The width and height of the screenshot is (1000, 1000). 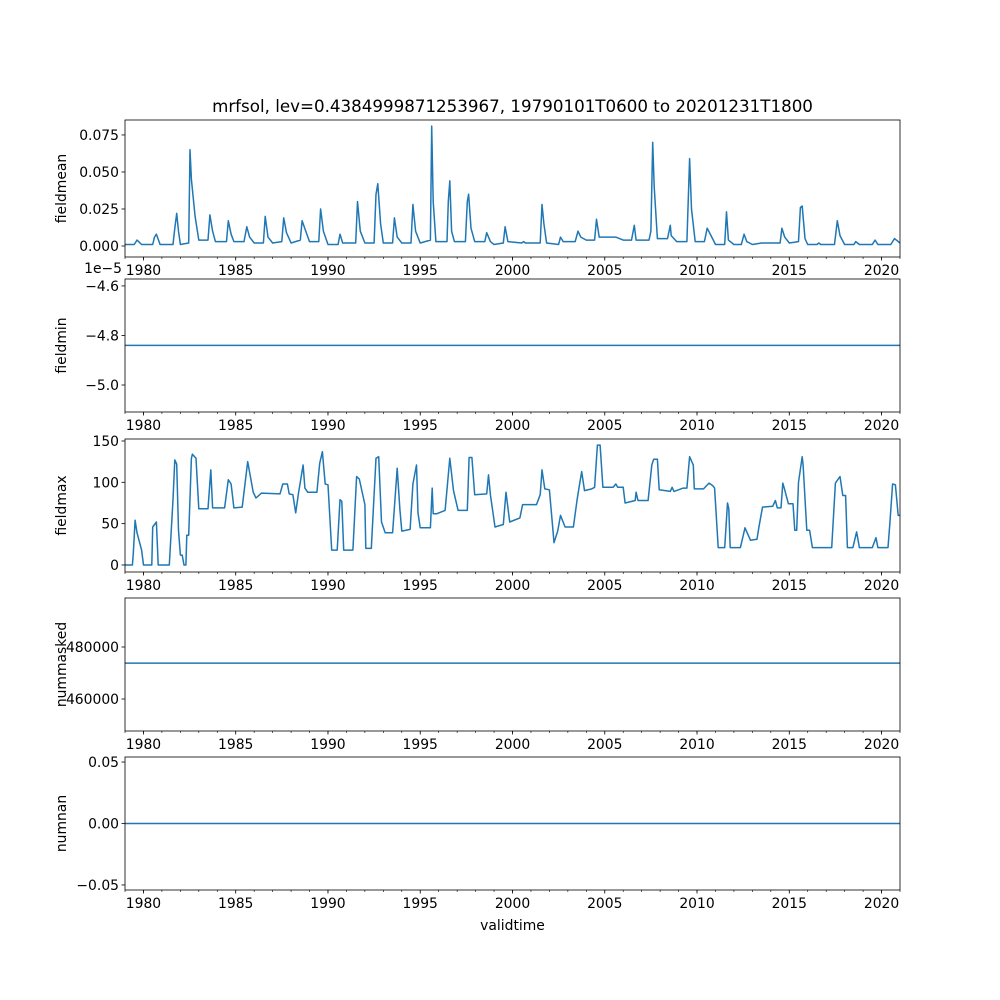 I want to click on y-tick-label: 0.05, so click(x=103, y=763).